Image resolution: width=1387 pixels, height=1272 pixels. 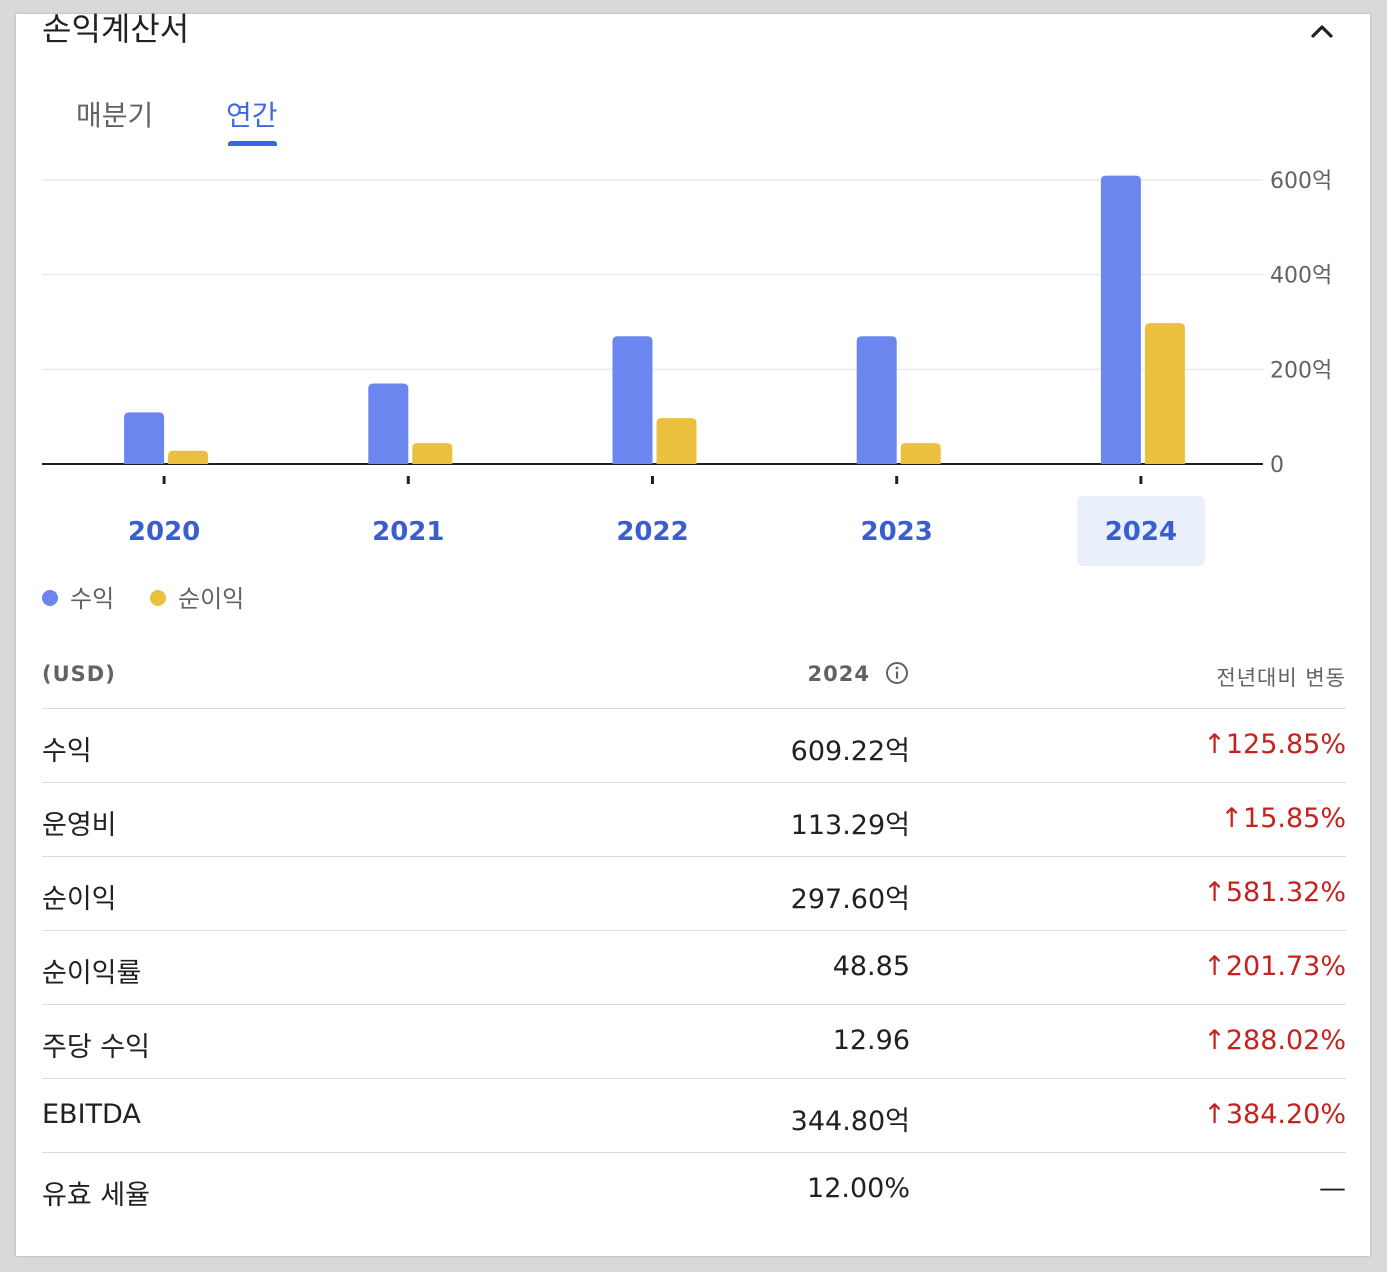 I want to click on row-value: 12.96, so click(x=871, y=1040).